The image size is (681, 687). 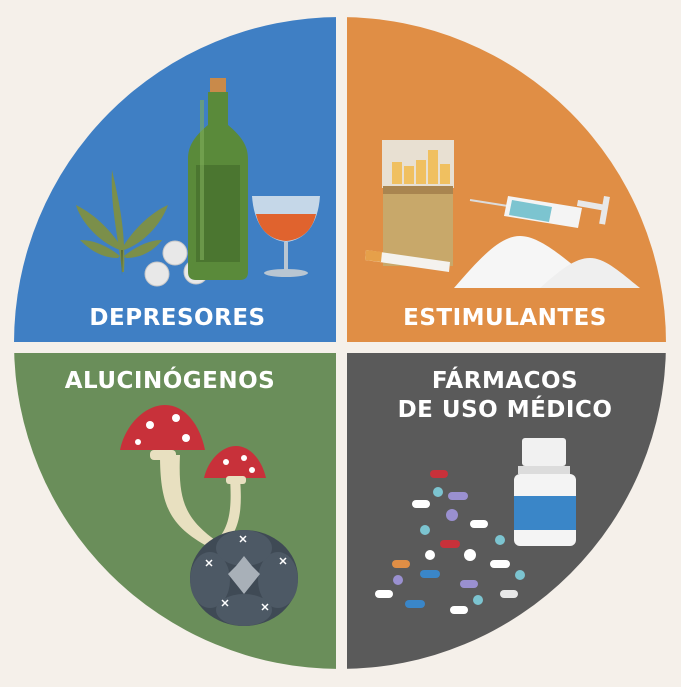 I want to click on cigarette-icon, so click(x=407, y=261).